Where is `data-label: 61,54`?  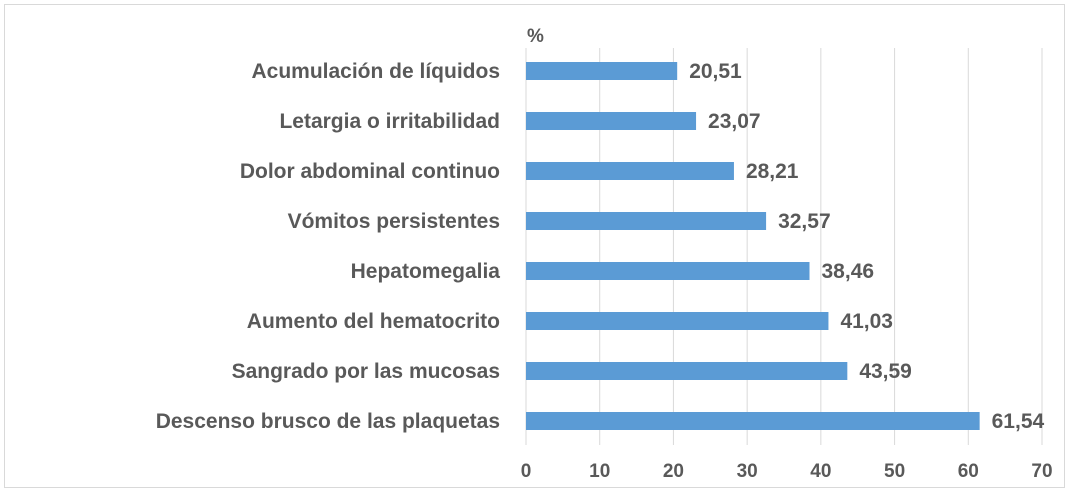 data-label: 61,54 is located at coordinates (1018, 421).